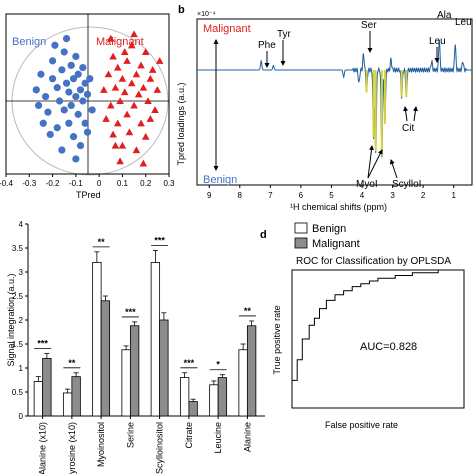  I want to click on bar-y-tick-label: 1, so click(21, 368).